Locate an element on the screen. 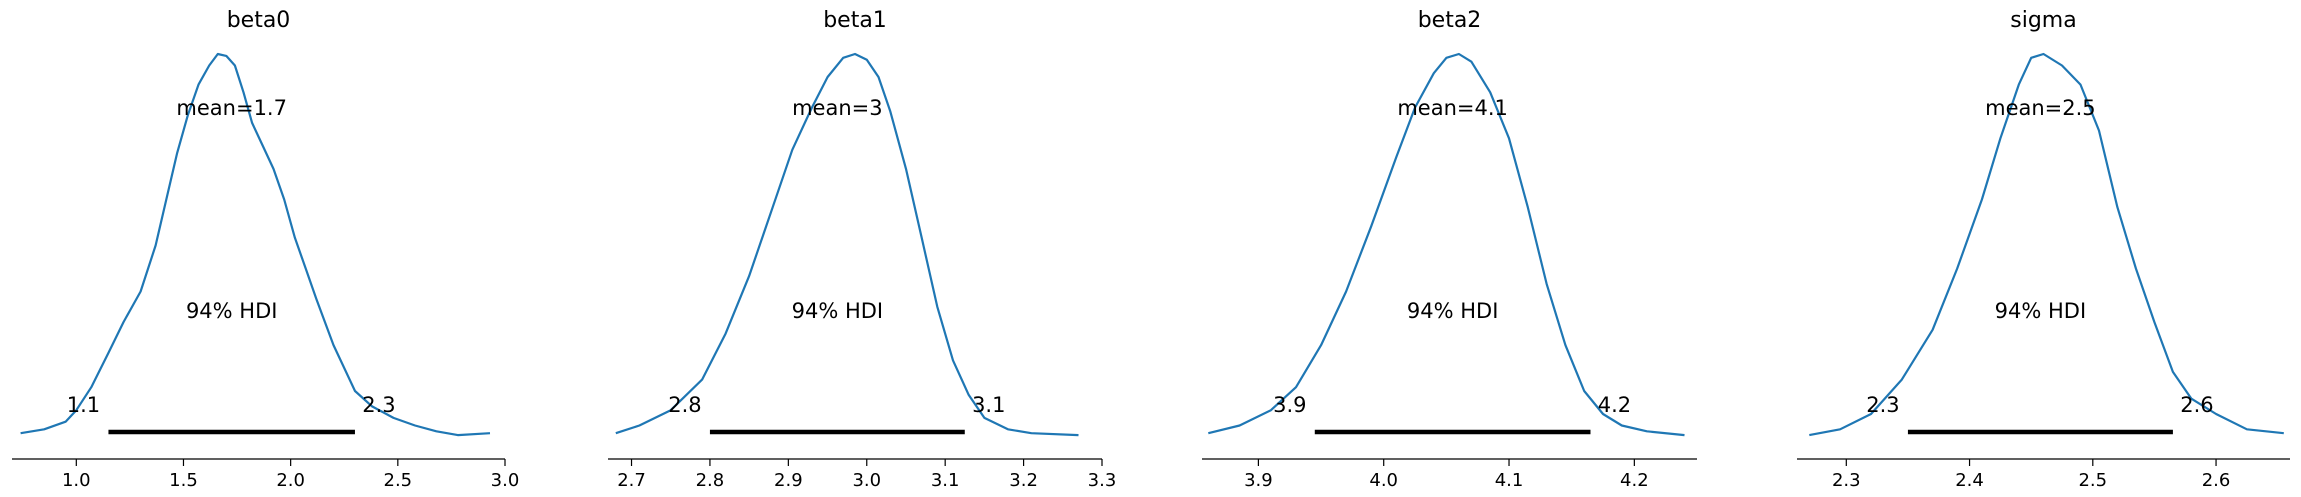 The image size is (2301, 497). panel-title: beta1 is located at coordinates (855, 20).